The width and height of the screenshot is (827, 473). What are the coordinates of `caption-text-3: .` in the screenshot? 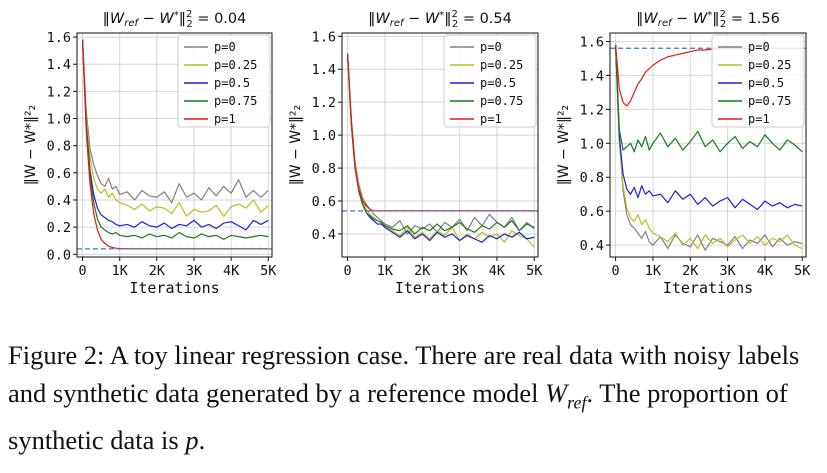 It's located at (202, 440).